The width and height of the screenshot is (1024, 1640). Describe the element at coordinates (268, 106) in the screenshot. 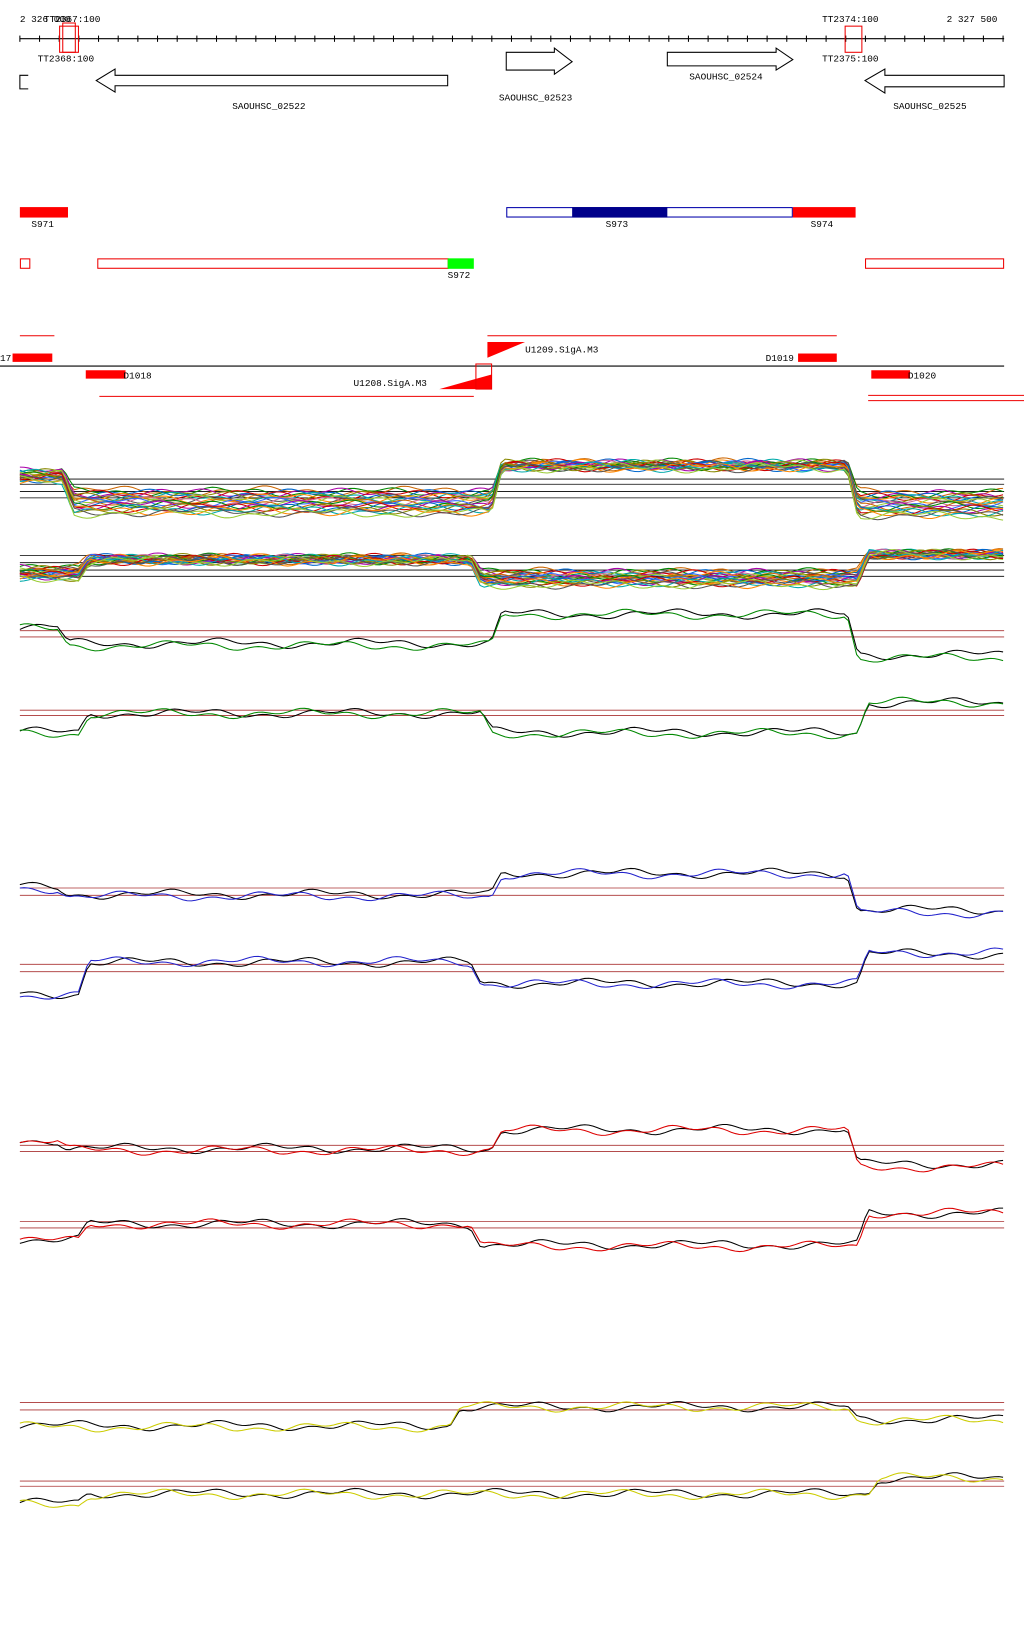

I see `gene-label: SAOUHSC_02522` at that location.